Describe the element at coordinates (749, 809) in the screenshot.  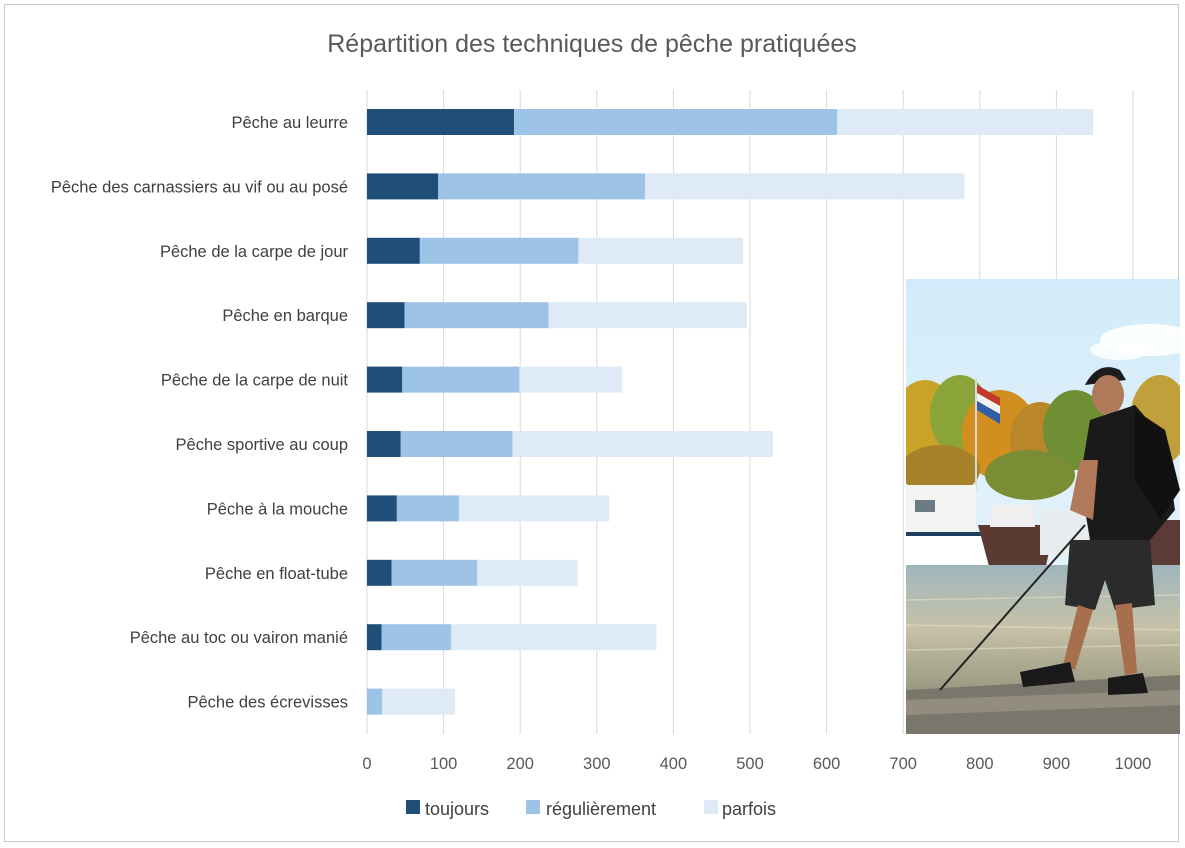
I see `legend-label-parfois: parfois` at that location.